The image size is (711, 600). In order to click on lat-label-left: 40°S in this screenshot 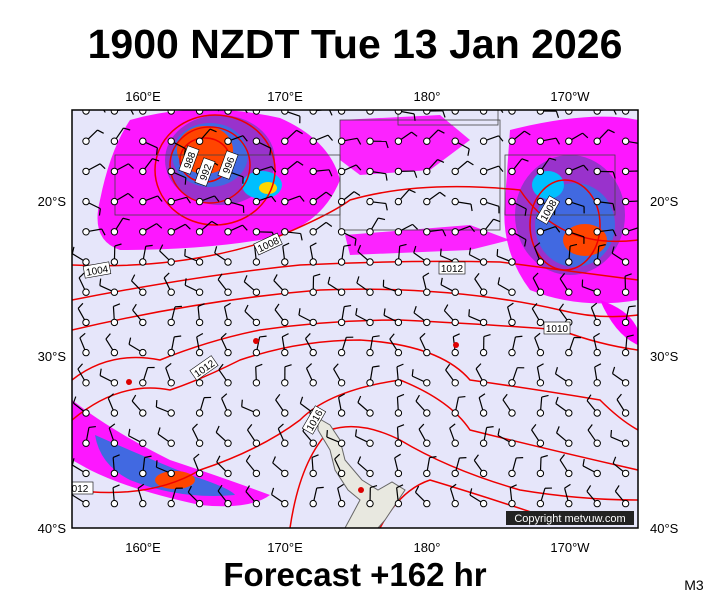, I will do `click(52, 528)`.